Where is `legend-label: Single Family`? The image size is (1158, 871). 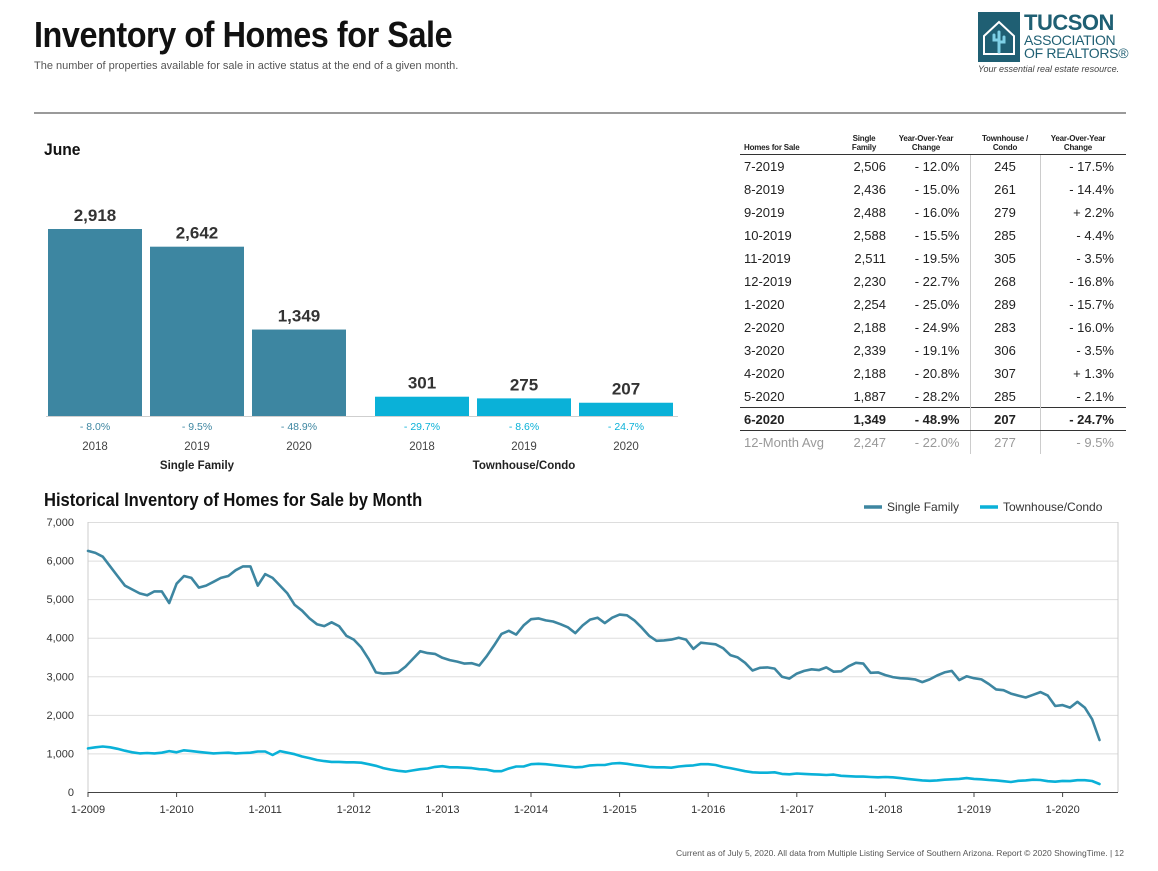 legend-label: Single Family is located at coordinates (923, 507).